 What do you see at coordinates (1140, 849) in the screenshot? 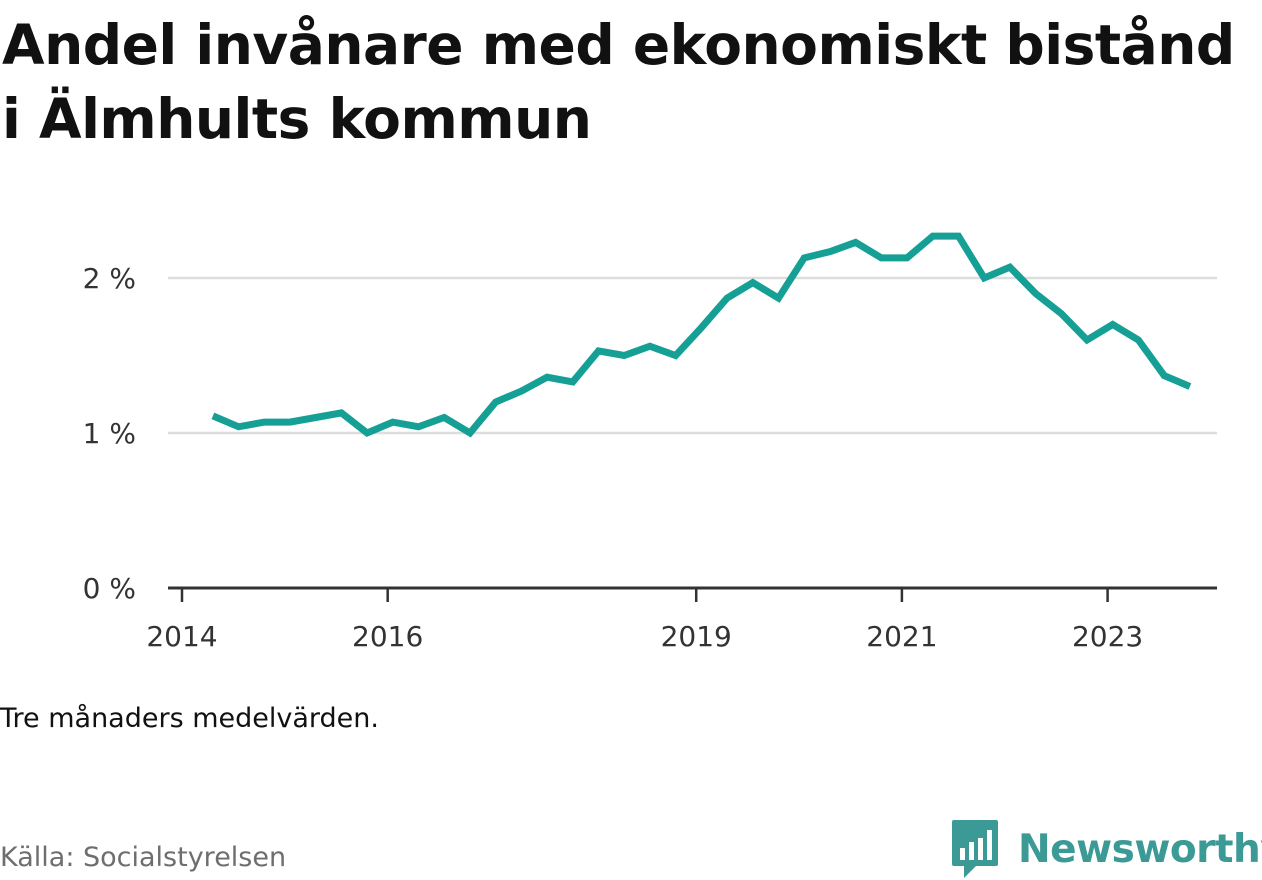
I see `brand-name: Newsworthy` at bounding box center [1140, 849].